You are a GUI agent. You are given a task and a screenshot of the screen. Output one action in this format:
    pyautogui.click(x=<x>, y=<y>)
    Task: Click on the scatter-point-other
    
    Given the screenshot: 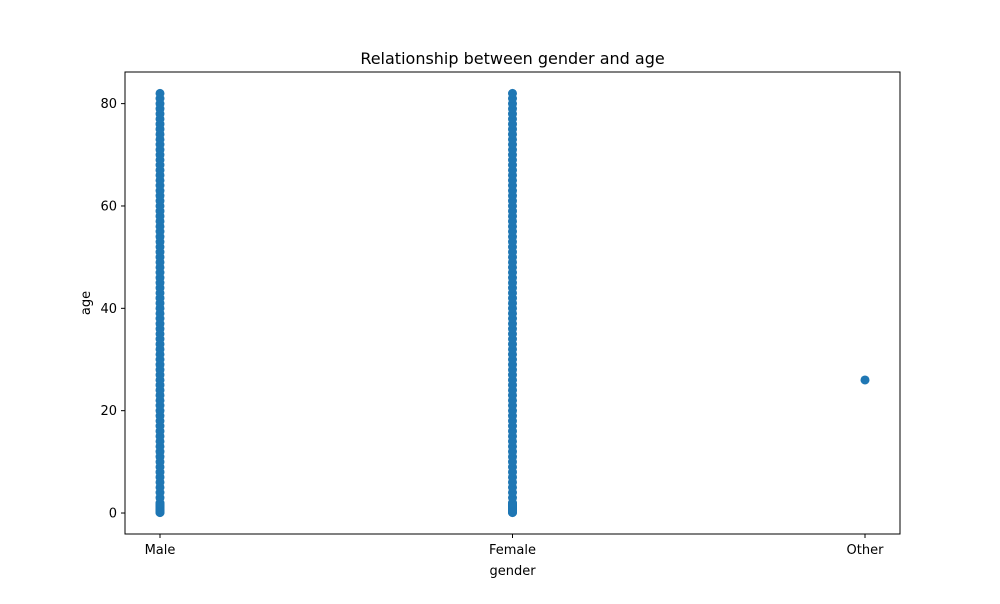 What is the action you would take?
    pyautogui.click(x=865, y=380)
    